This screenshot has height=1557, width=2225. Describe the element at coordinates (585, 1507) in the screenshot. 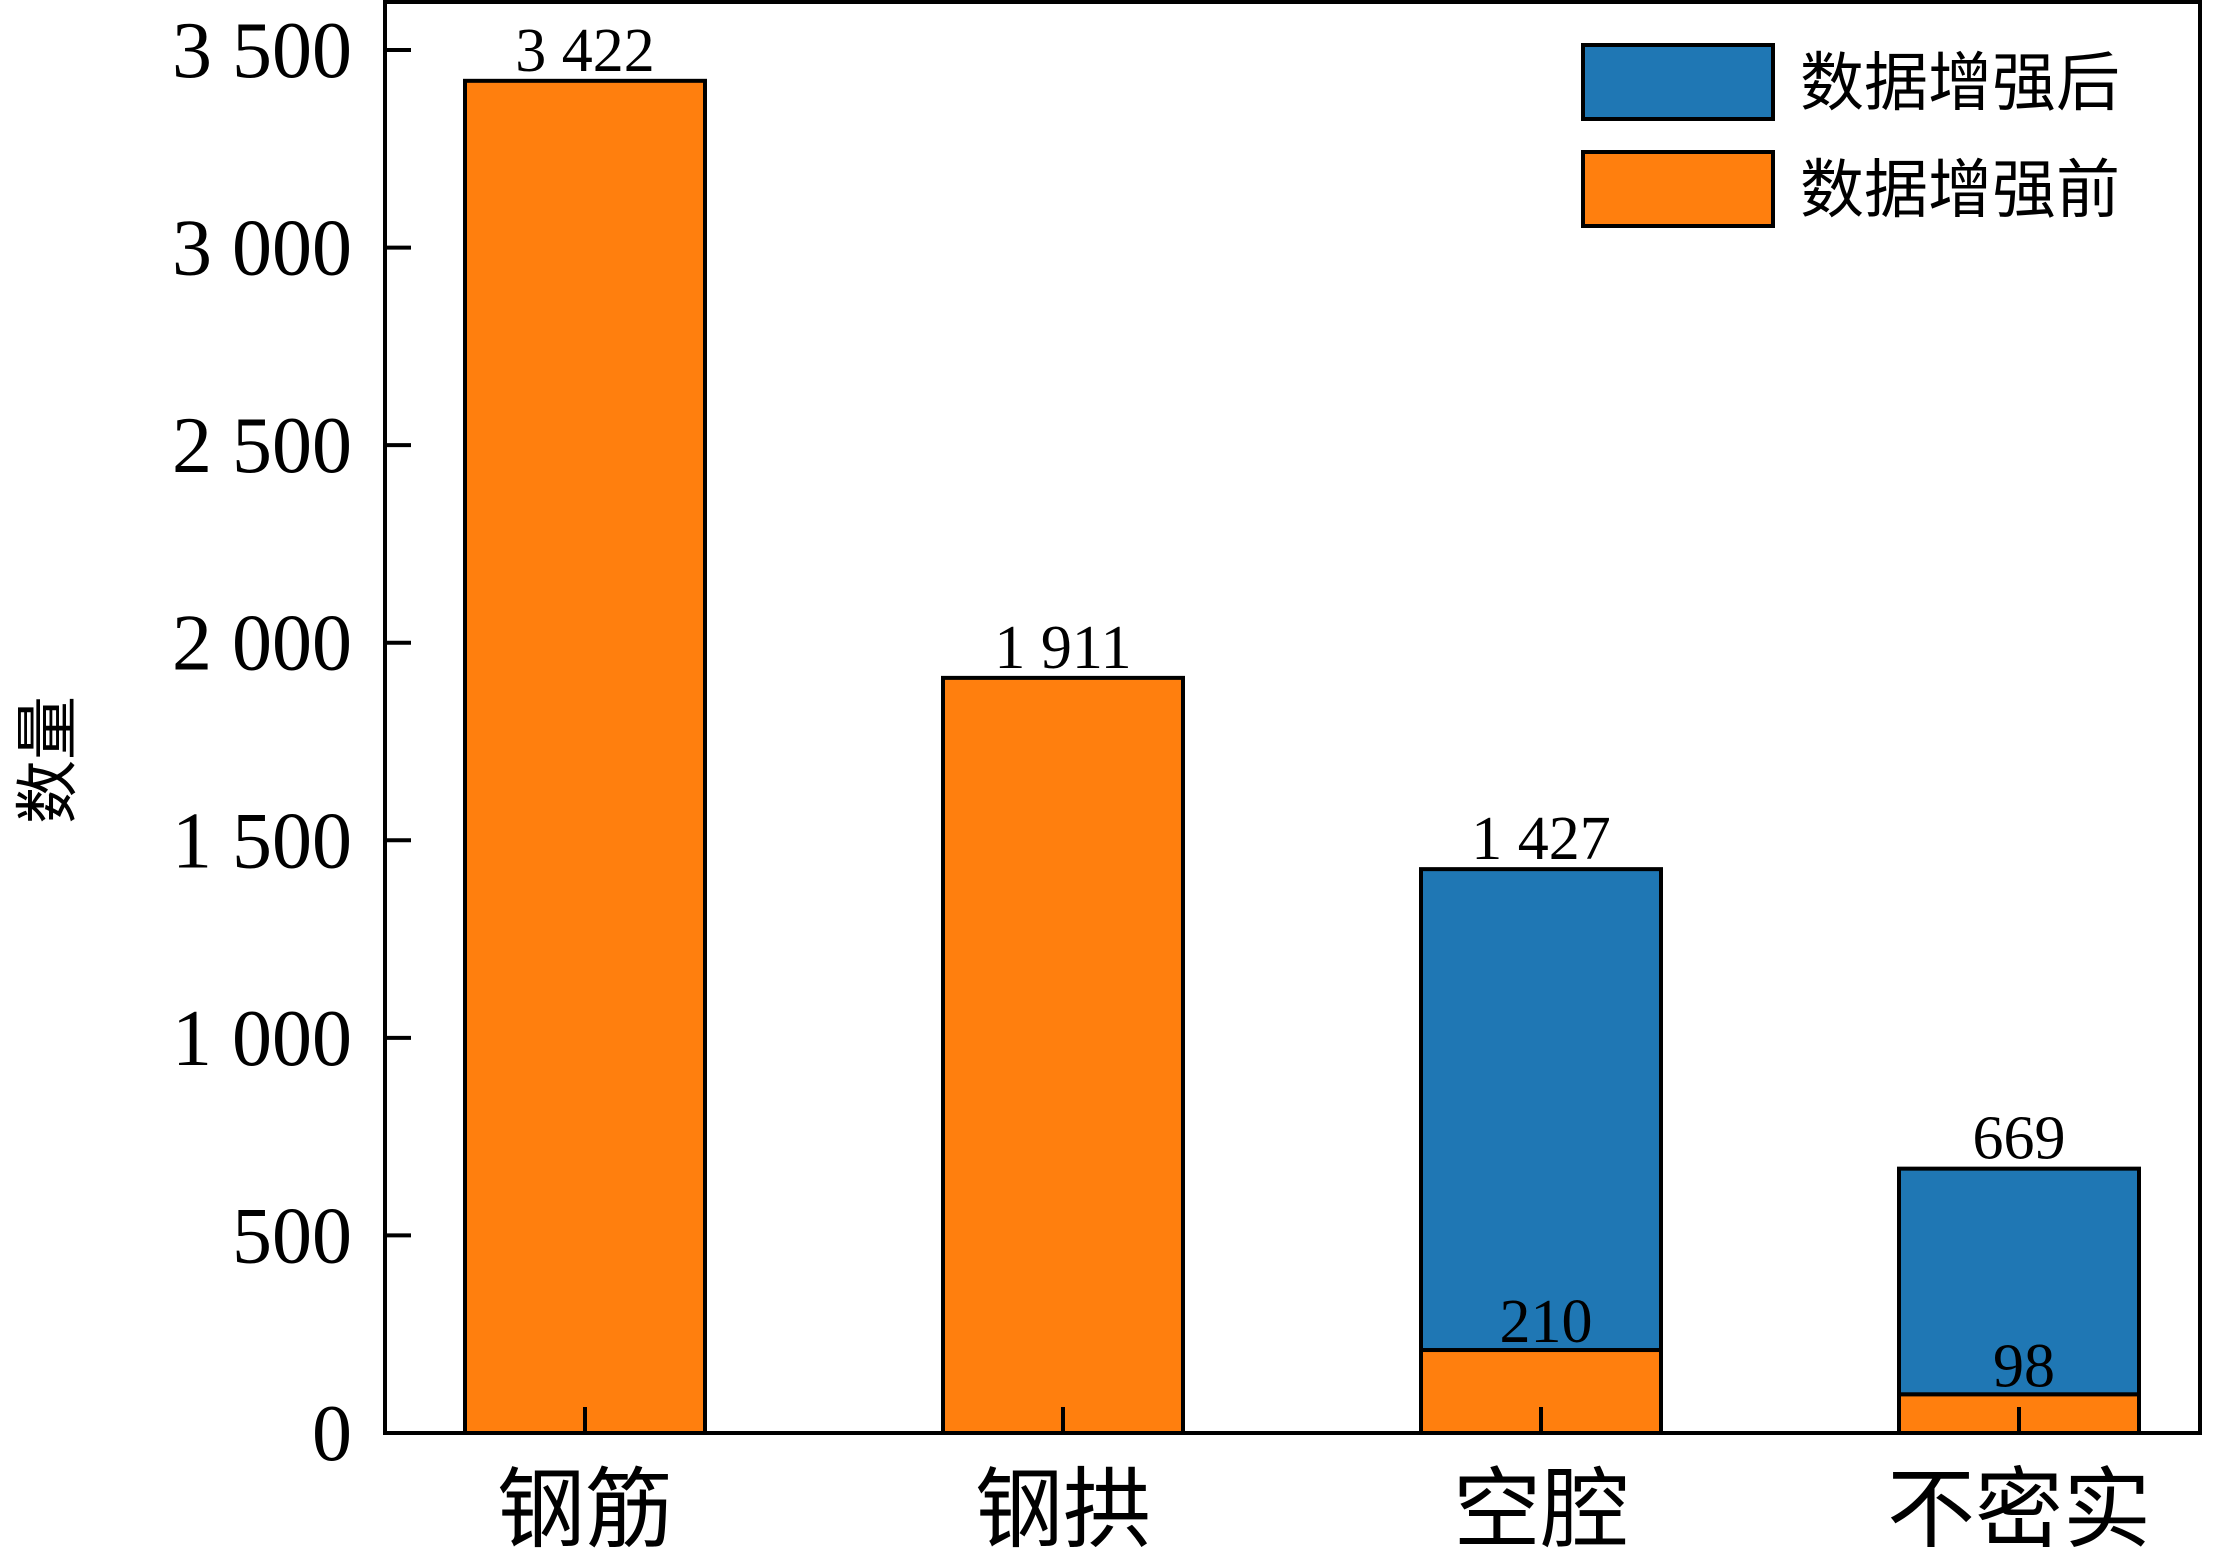

I see `x-tick-label: 钢筋` at that location.